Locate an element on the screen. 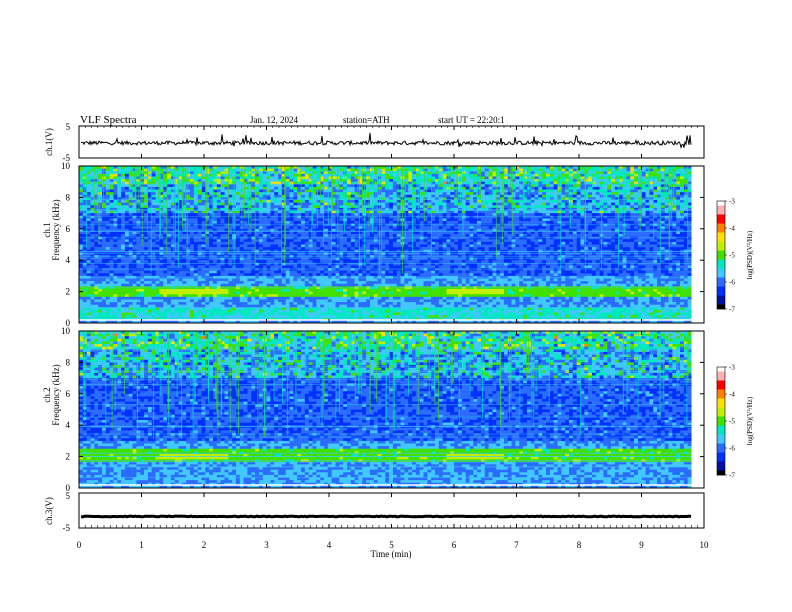 The height and width of the screenshot is (612, 792). ch2-colorbar-tick: -7 is located at coordinates (732, 476).